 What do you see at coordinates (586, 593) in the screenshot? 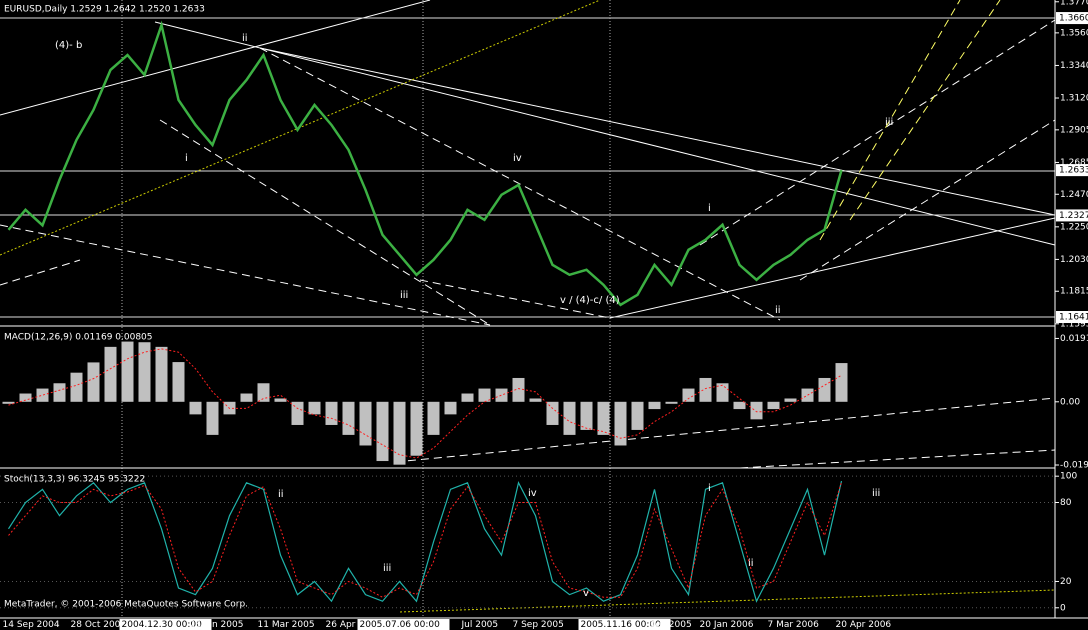
I see `wave-label: v` at bounding box center [586, 593].